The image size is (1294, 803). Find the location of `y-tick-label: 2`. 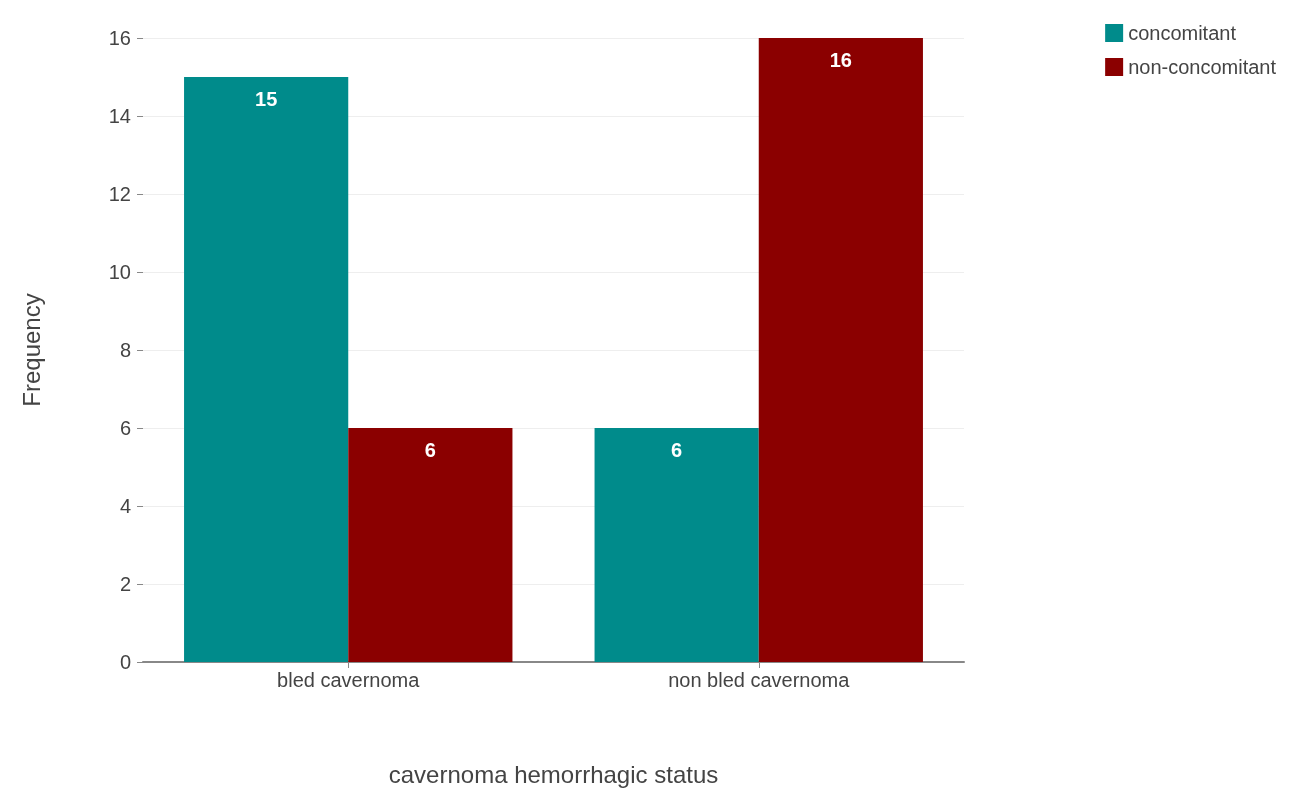

y-tick-label: 2 is located at coordinates (125, 584).